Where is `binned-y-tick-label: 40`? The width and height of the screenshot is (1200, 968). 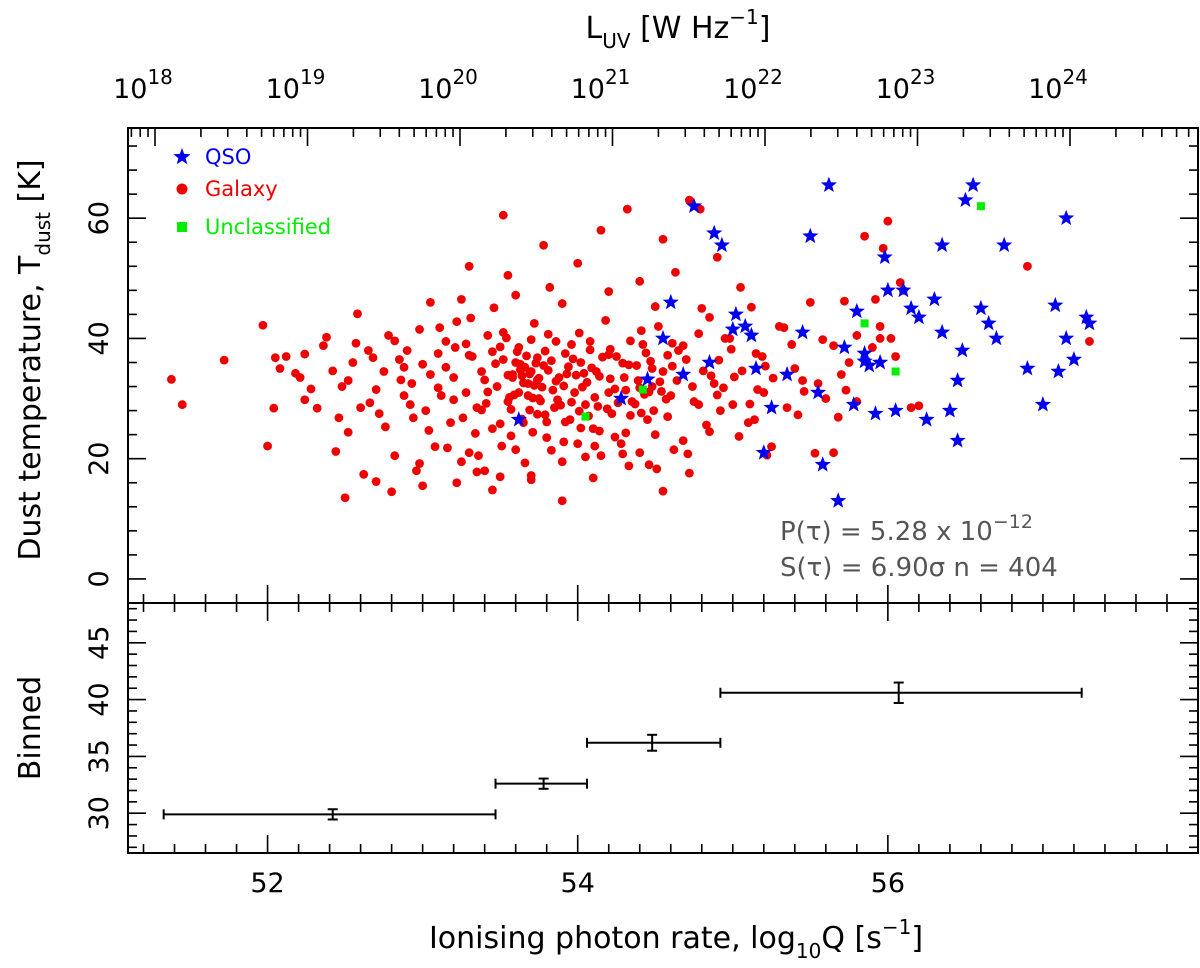
binned-y-tick-label: 40 is located at coordinates (99, 699).